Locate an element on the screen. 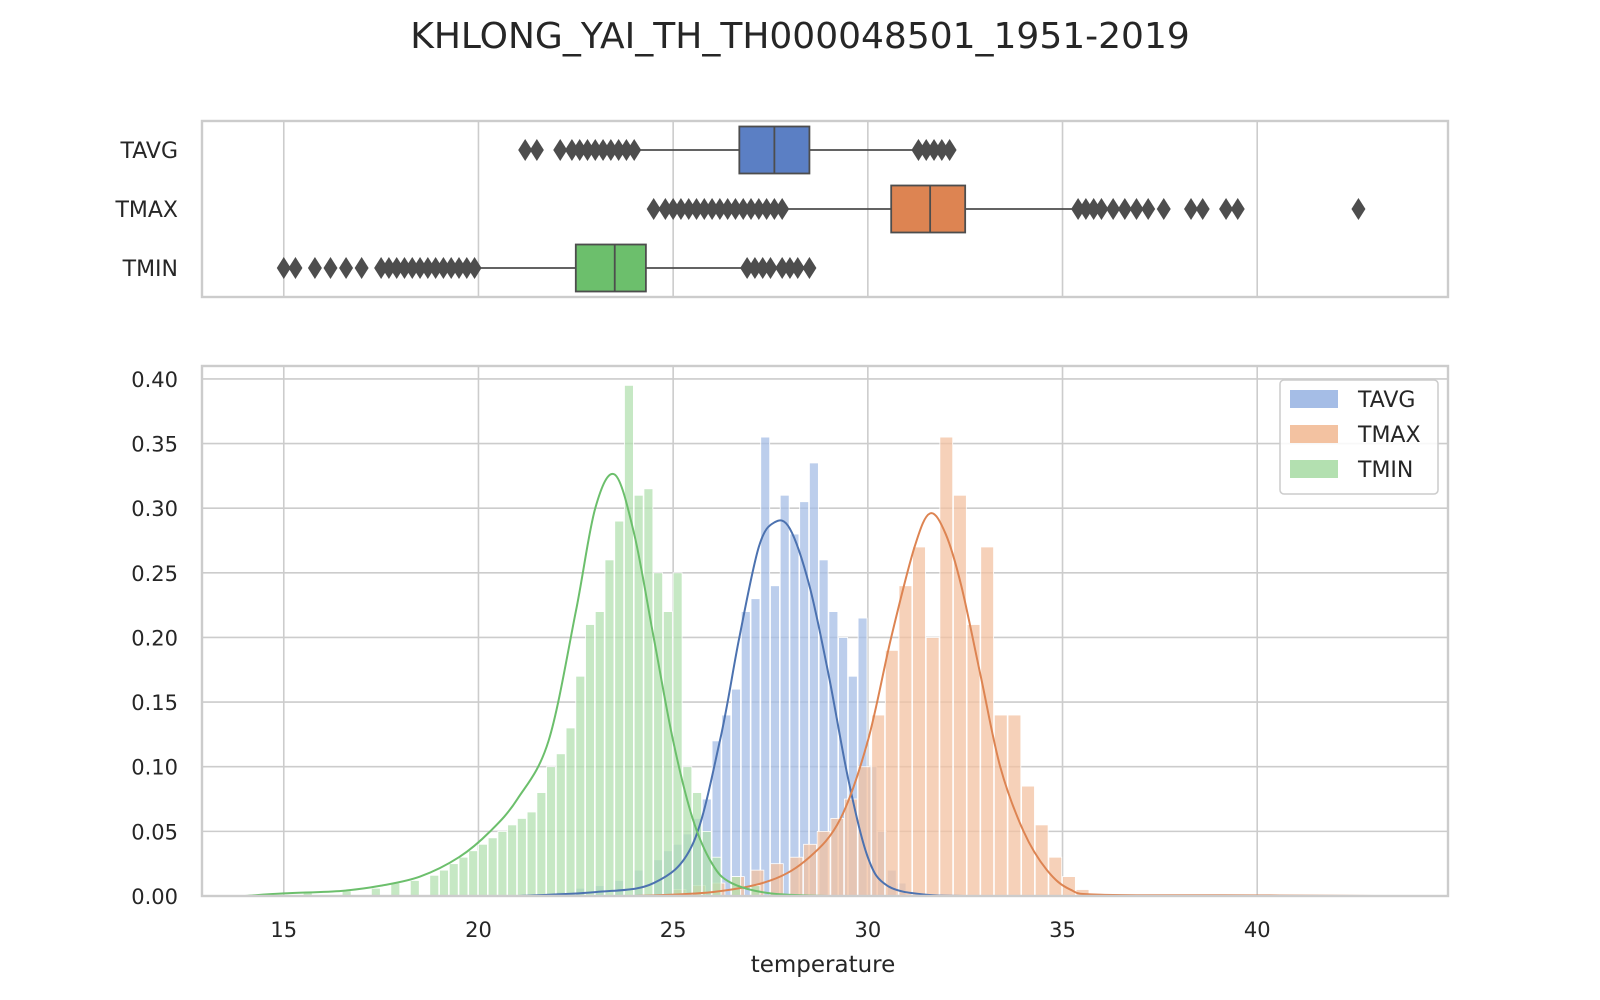 Image resolution: width=1600 pixels, height=1000 pixels. x-tick-label: 20 is located at coordinates (478, 930).